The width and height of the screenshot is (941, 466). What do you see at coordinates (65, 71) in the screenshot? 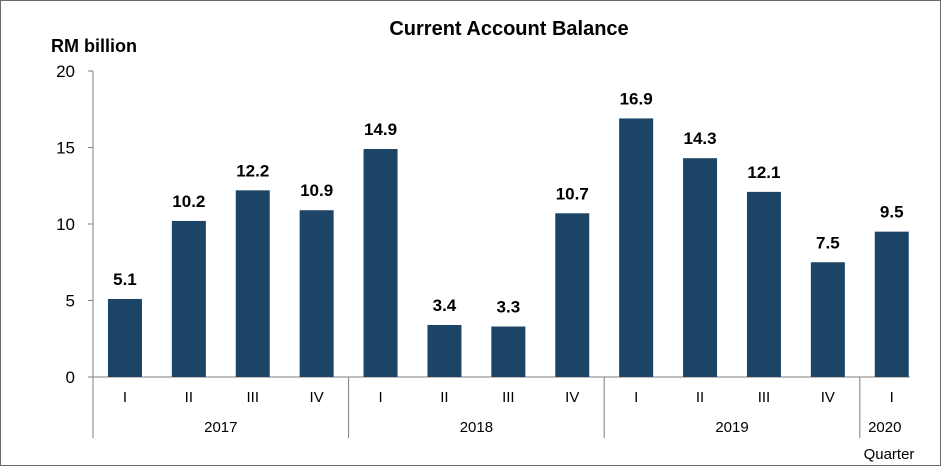
I see `y-tick-label: 20` at bounding box center [65, 71].